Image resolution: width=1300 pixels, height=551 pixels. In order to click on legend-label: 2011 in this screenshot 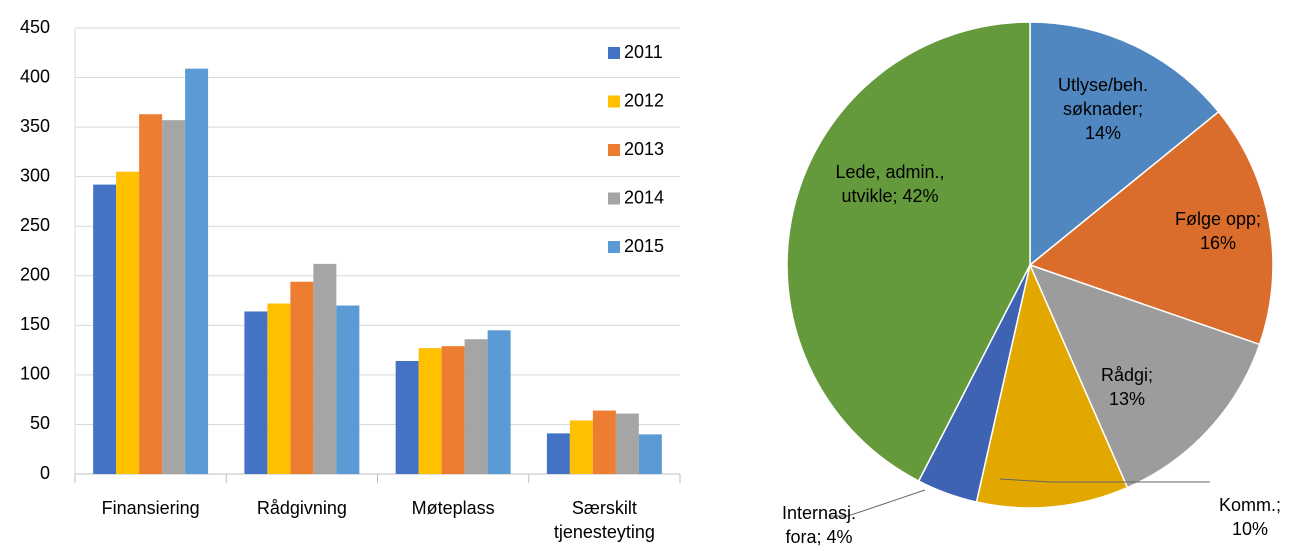, I will do `click(643, 52)`.